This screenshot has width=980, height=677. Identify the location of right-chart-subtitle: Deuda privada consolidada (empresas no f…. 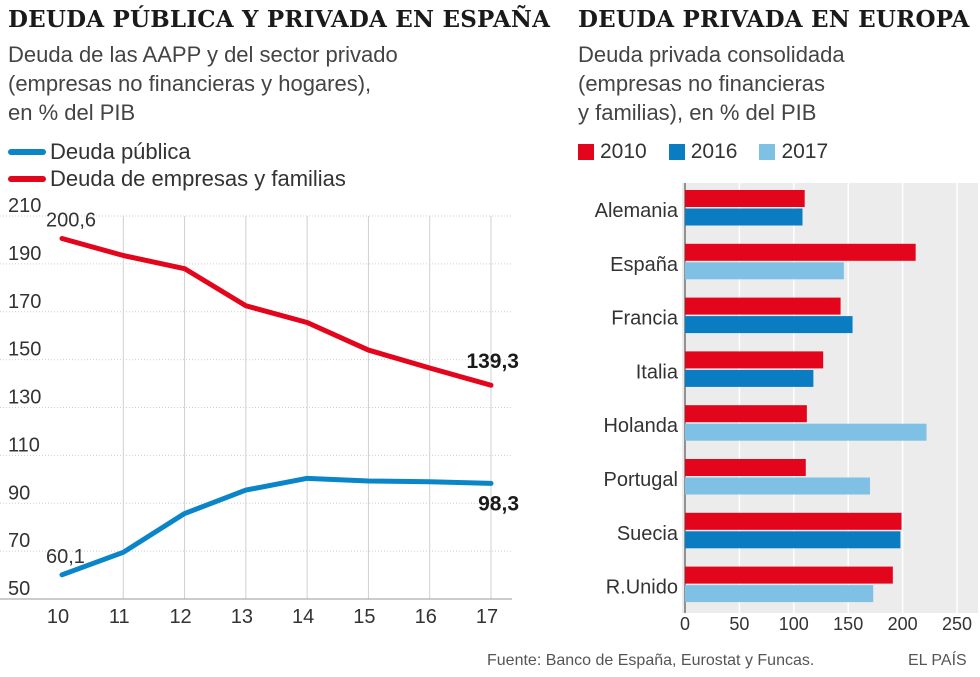
(711, 83).